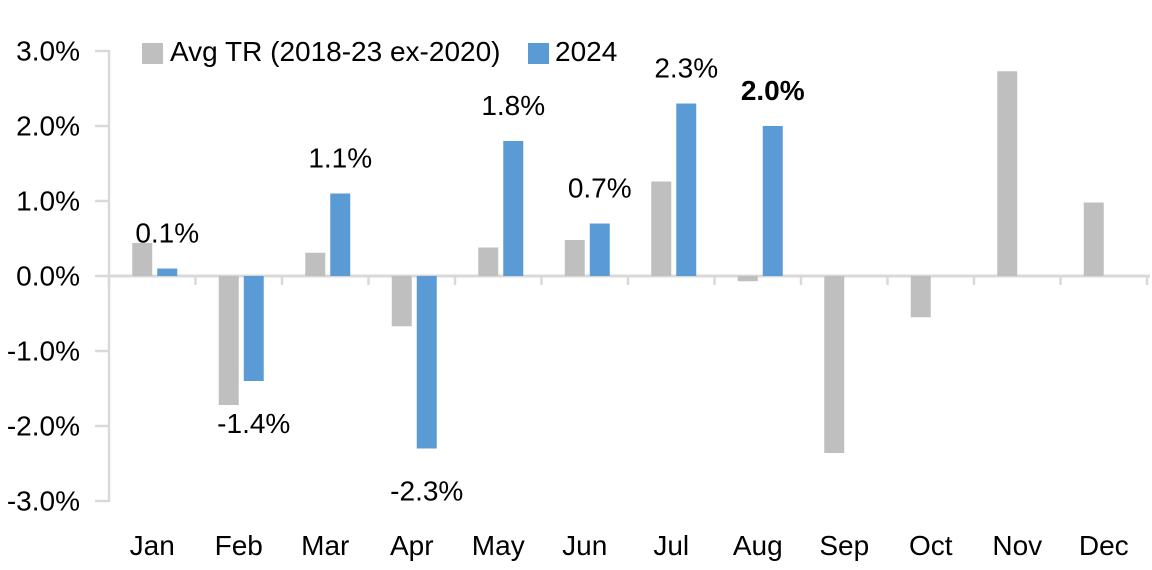 Image resolution: width=1152 pixels, height=570 pixels. What do you see at coordinates (253, 328) in the screenshot?
I see `bar-2024-feb` at bounding box center [253, 328].